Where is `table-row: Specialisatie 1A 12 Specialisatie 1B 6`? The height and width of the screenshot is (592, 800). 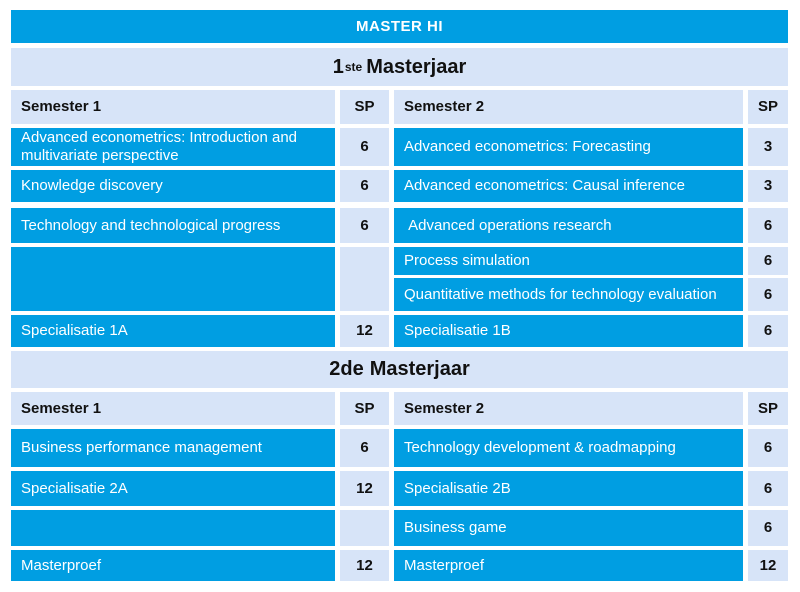 table-row: Specialisatie 1A 12 Specialisatie 1B 6 is located at coordinates (399, 331).